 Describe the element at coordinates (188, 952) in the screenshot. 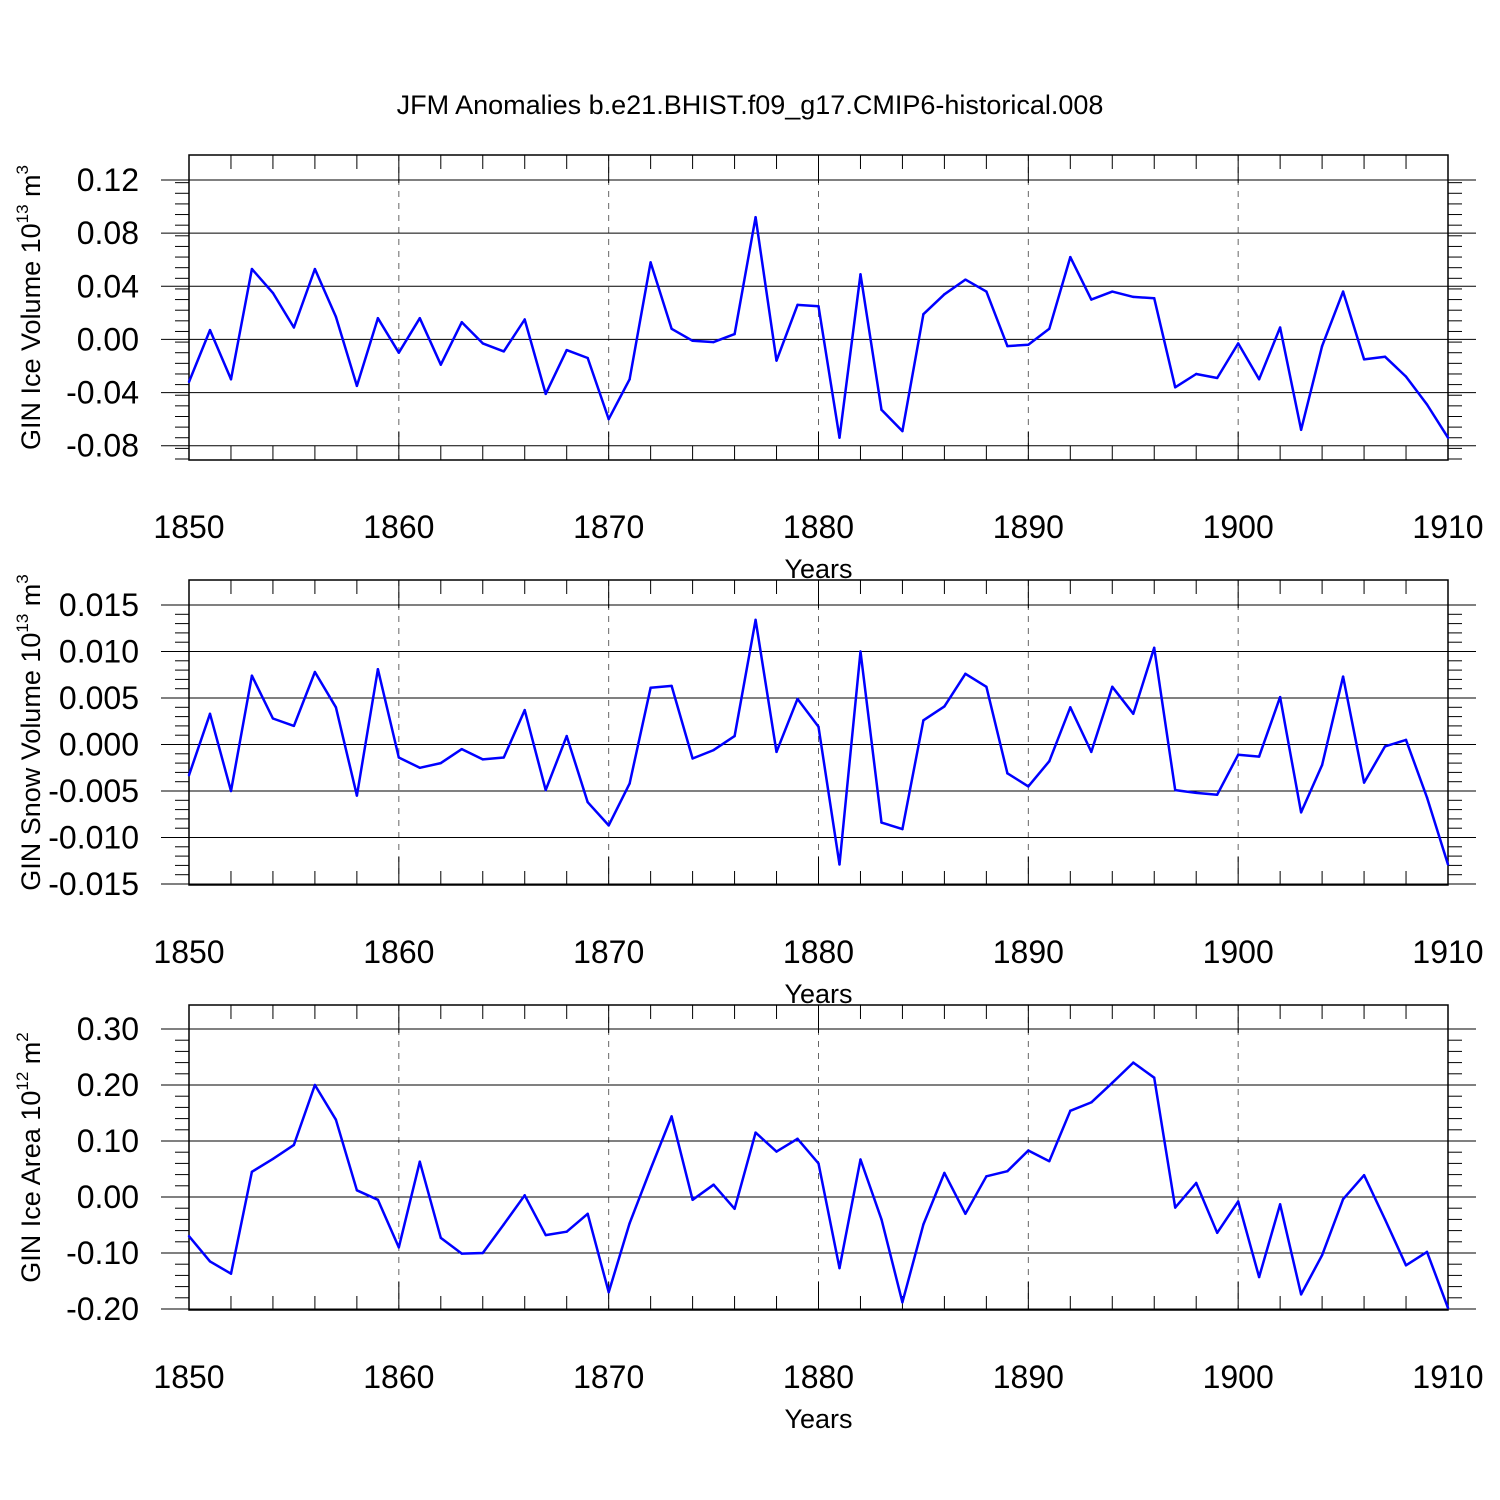

I see `x-tick-label: 1850` at that location.